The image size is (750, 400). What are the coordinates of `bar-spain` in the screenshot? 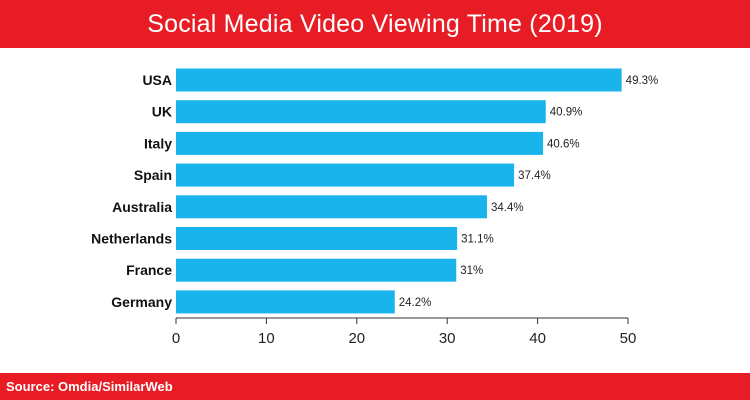 It's located at (345, 175).